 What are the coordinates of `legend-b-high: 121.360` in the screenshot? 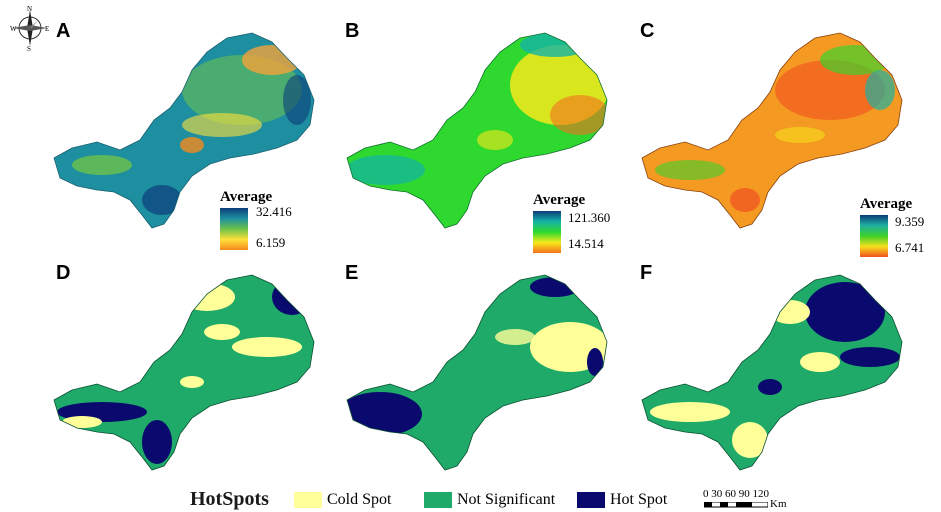 It's located at (589, 217).